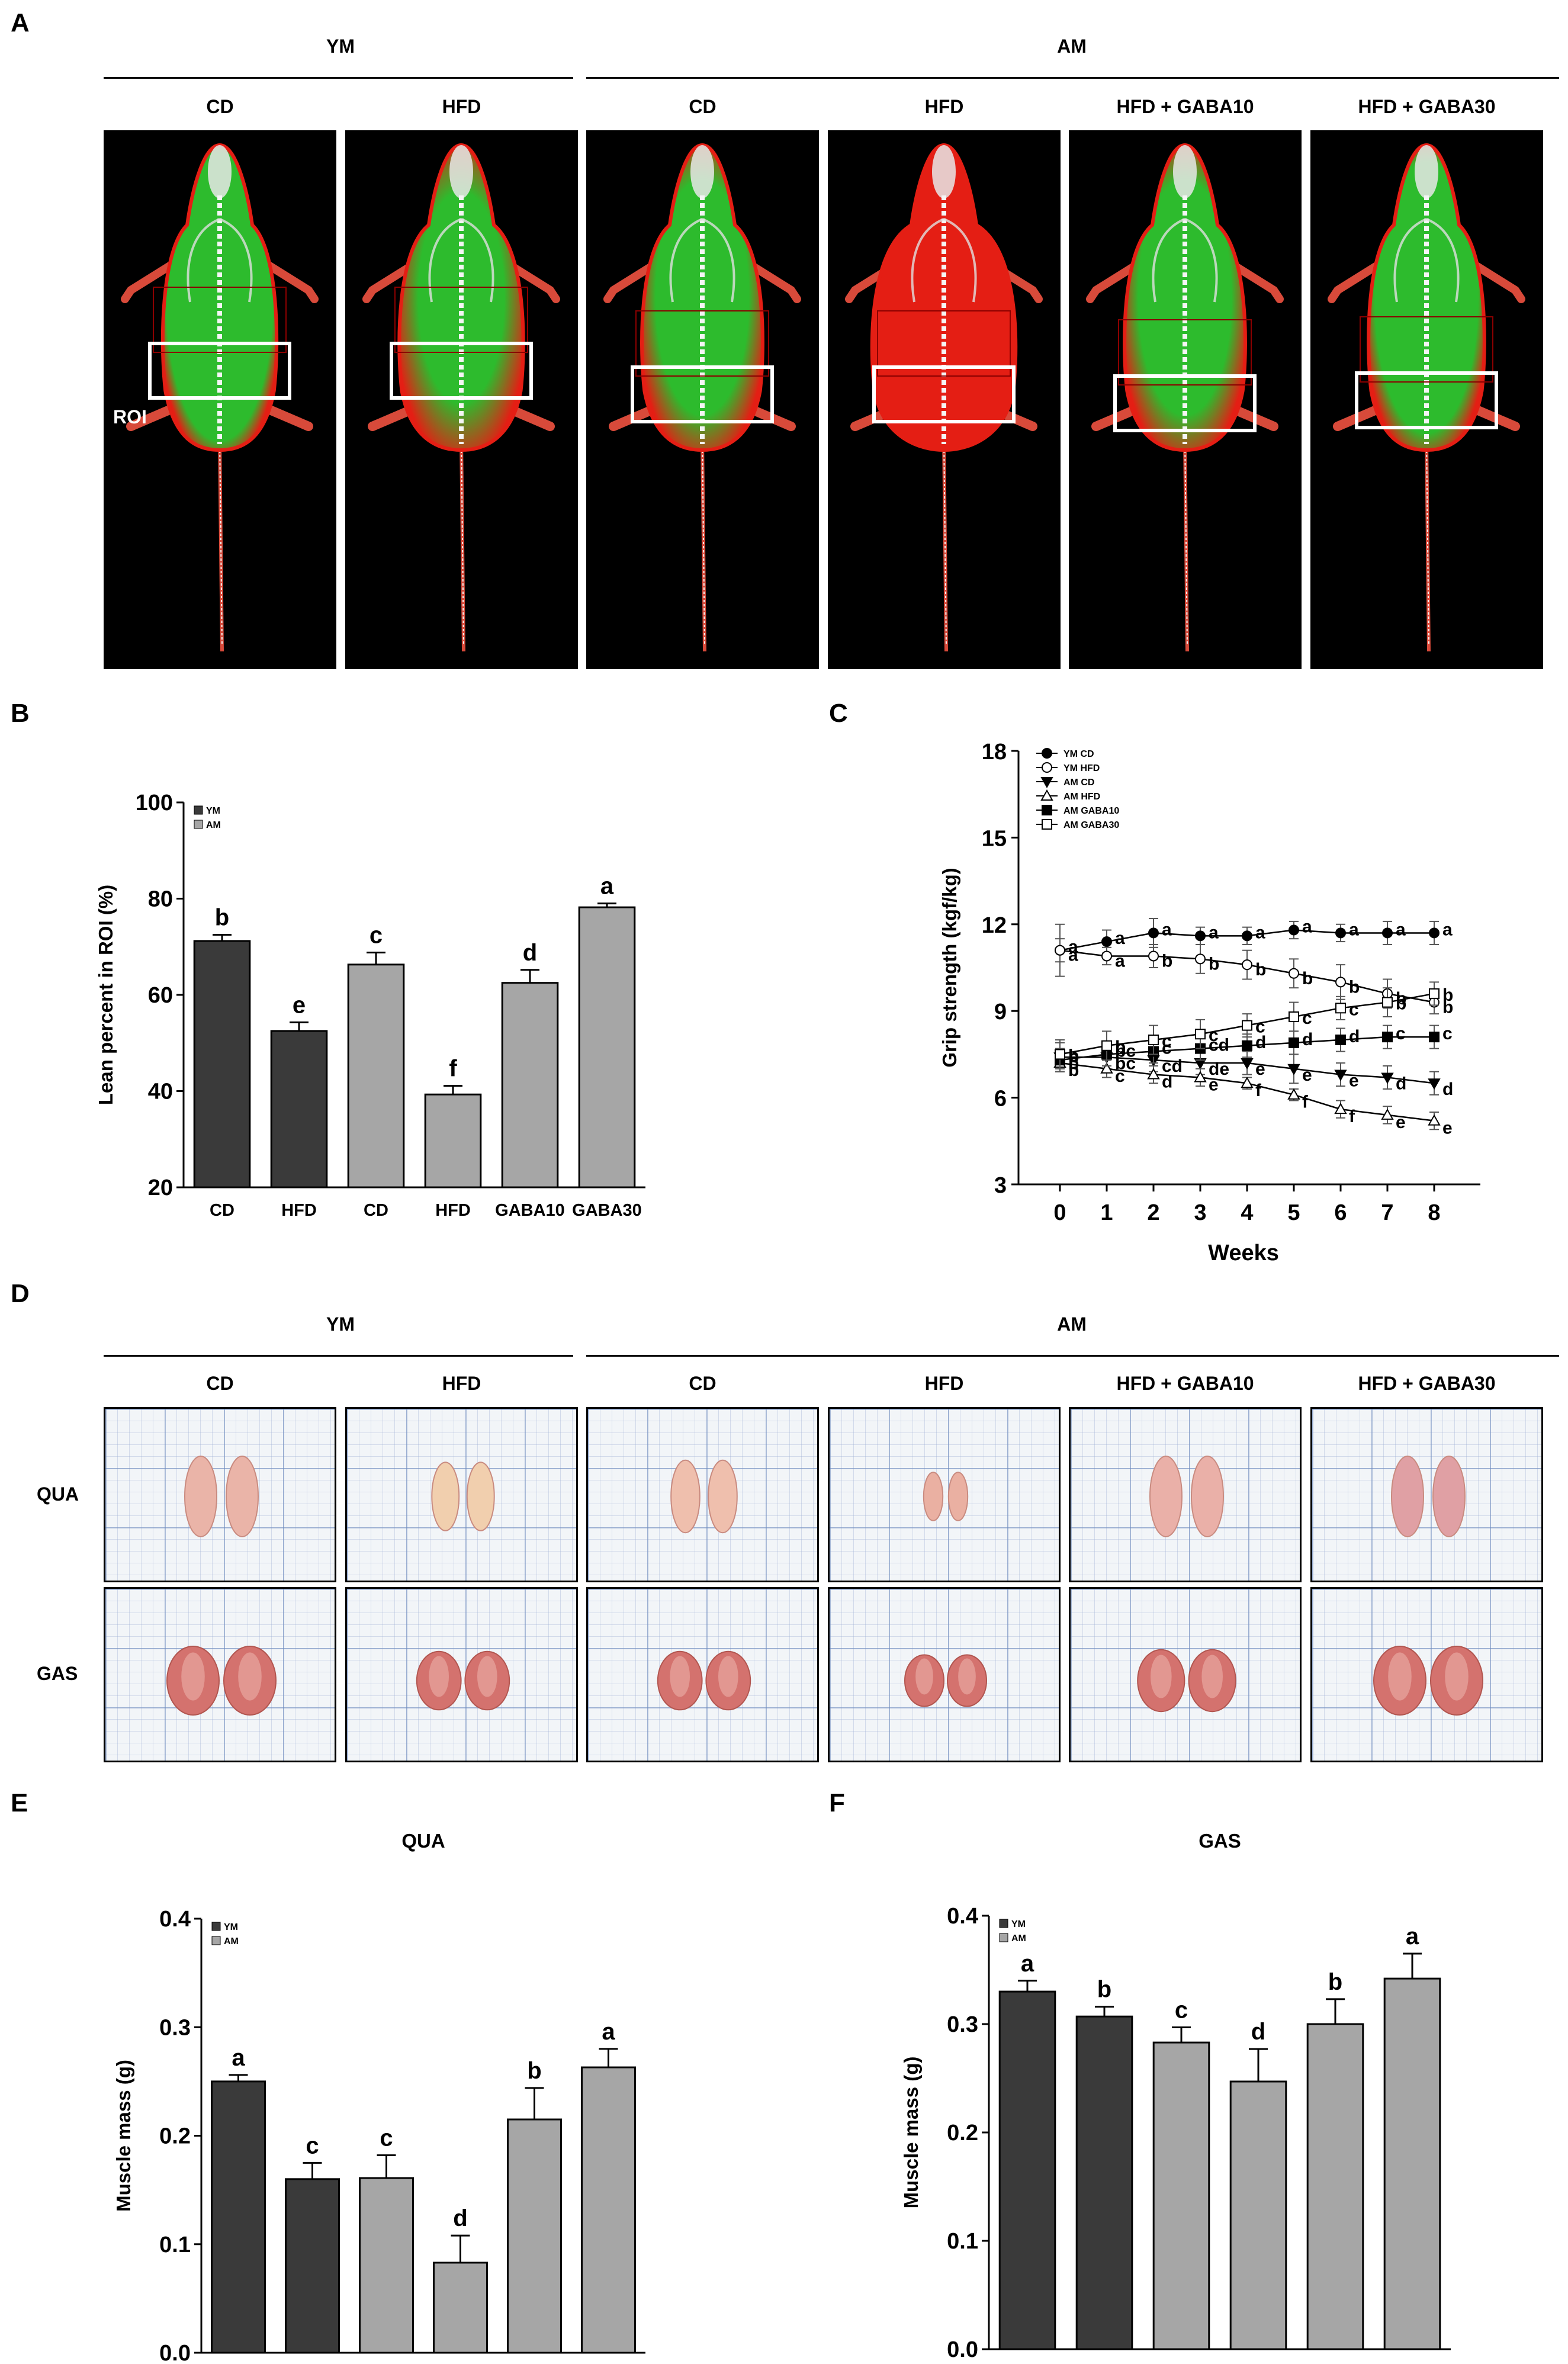  I want to click on panel-letter-b: B, so click(20, 713).